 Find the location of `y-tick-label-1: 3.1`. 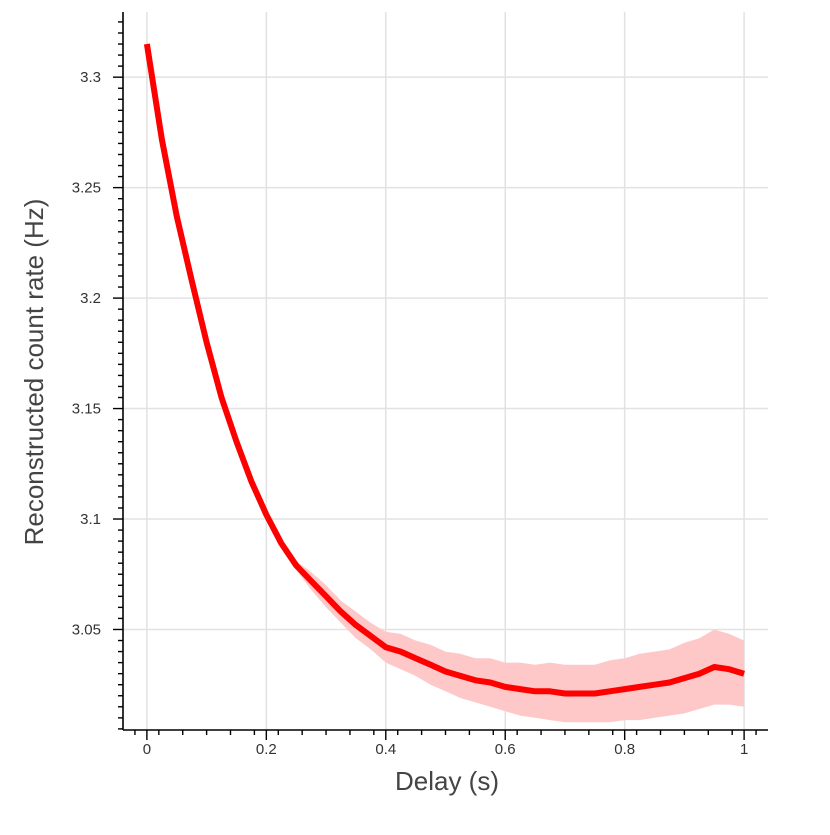

y-tick-label-1: 3.1 is located at coordinates (90, 519).